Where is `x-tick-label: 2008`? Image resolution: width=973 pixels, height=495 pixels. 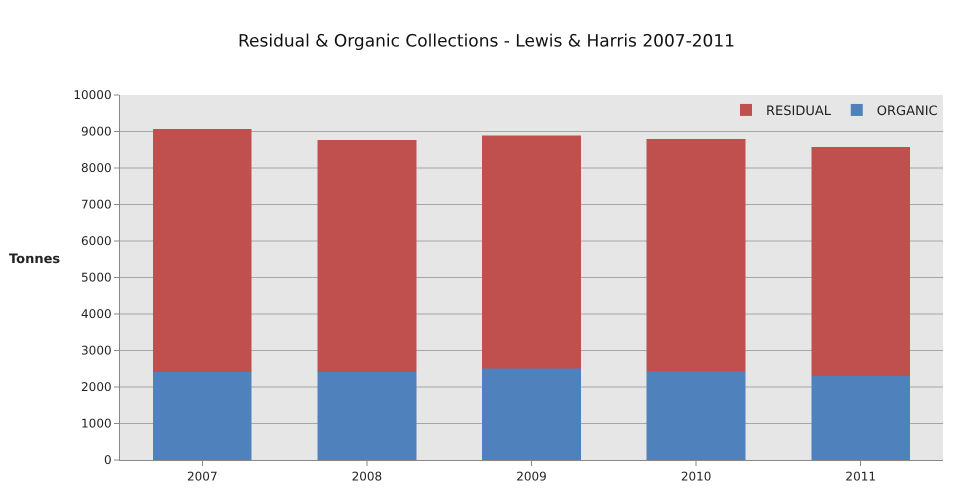
x-tick-label: 2008 is located at coordinates (367, 476).